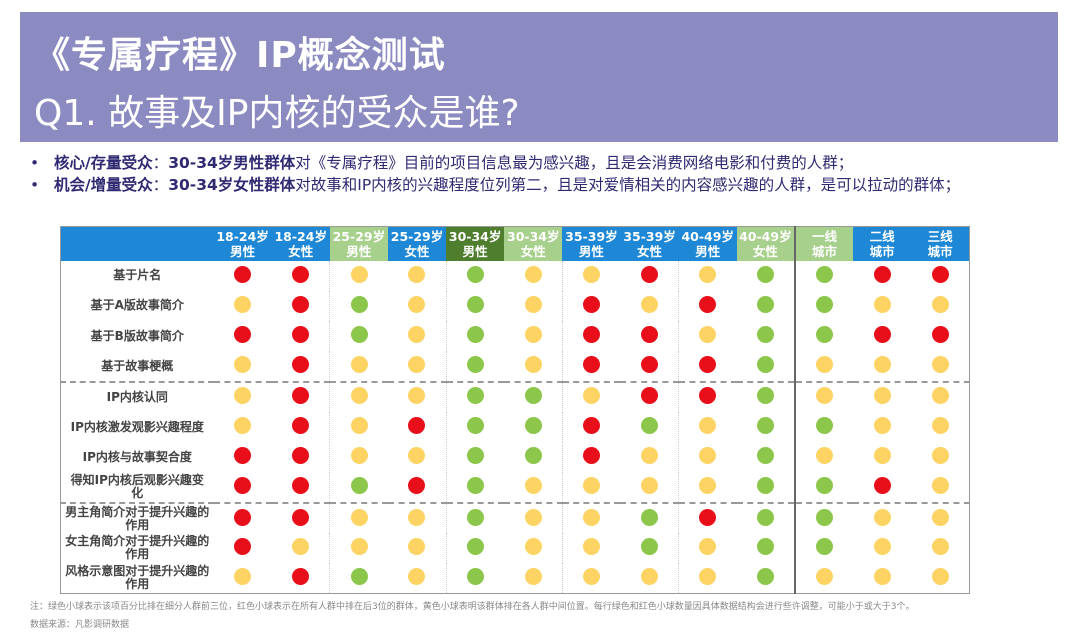 The image size is (1080, 636). Describe the element at coordinates (80, 625) in the screenshot. I see `data-source: 数据来源：凡影调研数据` at that location.